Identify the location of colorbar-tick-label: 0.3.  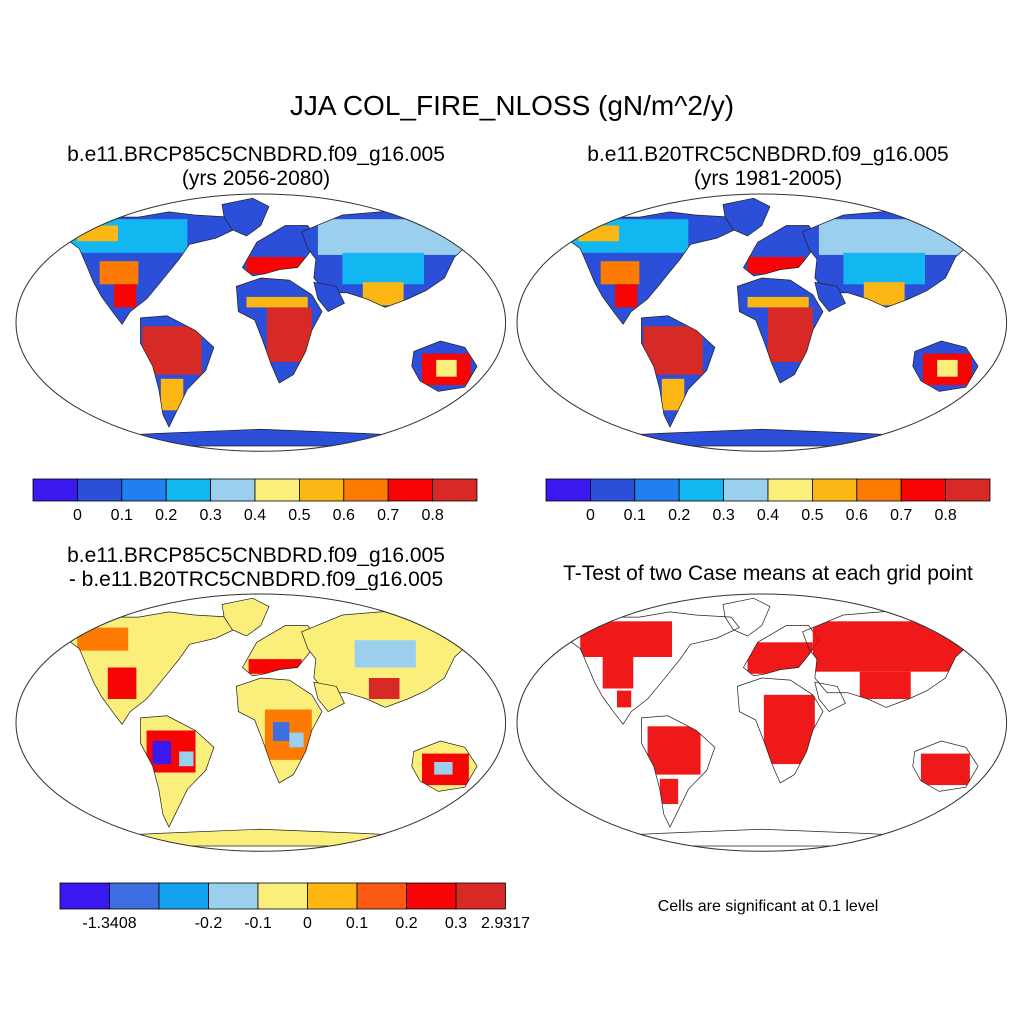
(723, 515).